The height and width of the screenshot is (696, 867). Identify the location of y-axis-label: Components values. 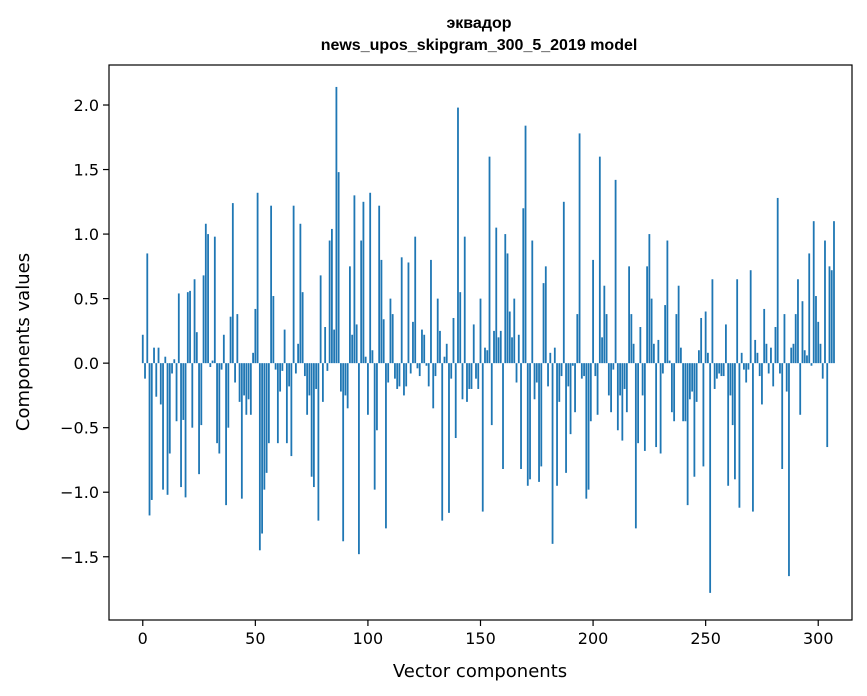
(23, 342).